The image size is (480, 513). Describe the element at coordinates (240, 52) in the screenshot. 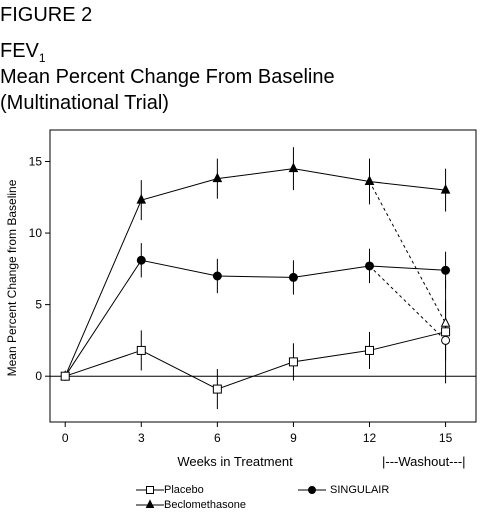

I see `chart-title: FEV1` at that location.